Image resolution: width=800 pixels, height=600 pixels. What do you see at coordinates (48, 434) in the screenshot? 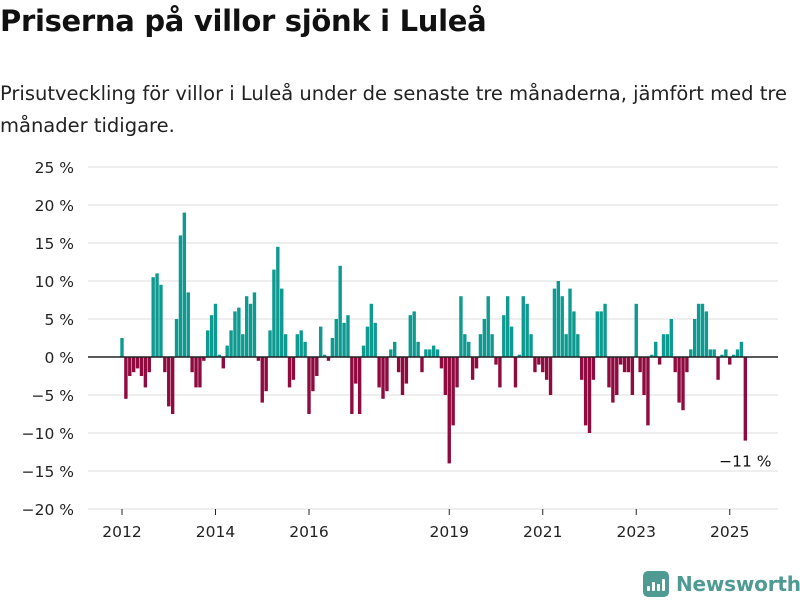
I see `y-tick-label: −10 %` at bounding box center [48, 434].